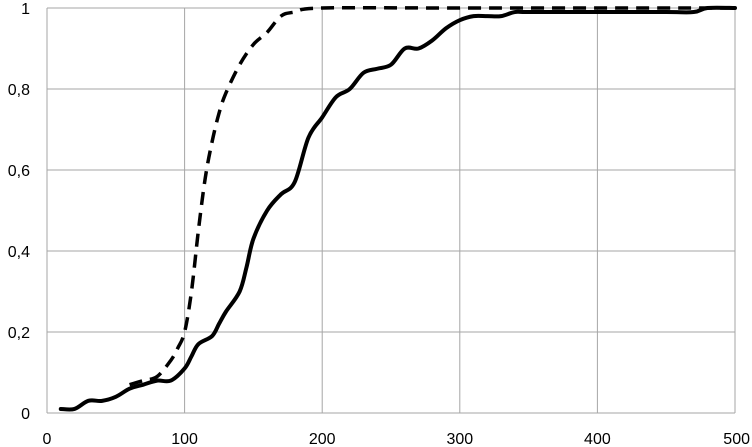 This screenshot has height=447, width=752. Describe the element at coordinates (736, 439) in the screenshot. I see `x-tick-label: 500` at that location.